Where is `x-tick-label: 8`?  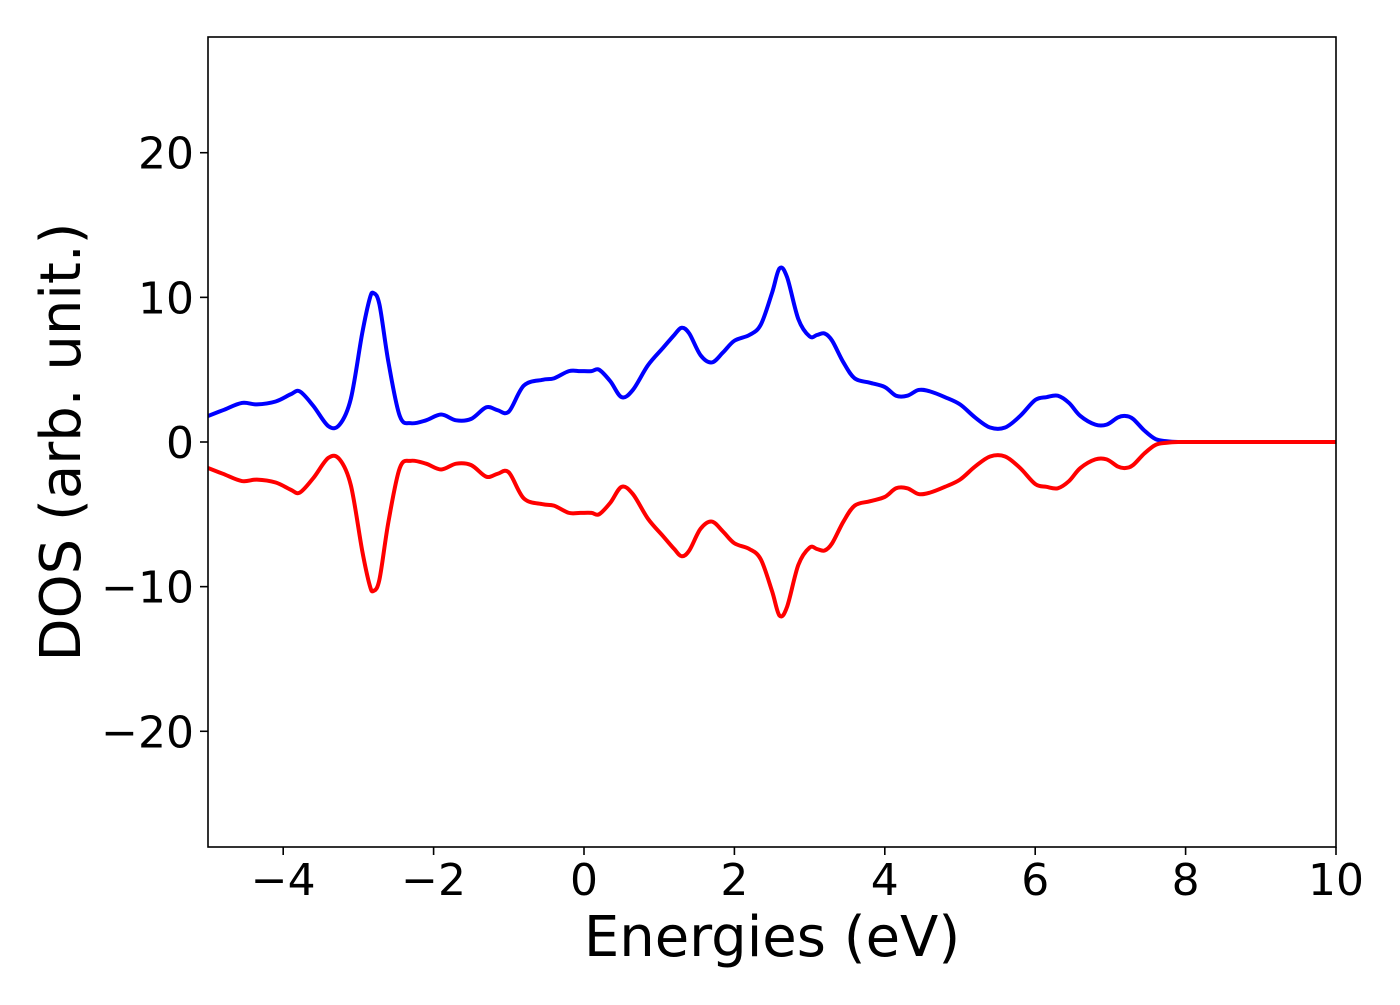
x-tick-label: 8 is located at coordinates (1186, 880).